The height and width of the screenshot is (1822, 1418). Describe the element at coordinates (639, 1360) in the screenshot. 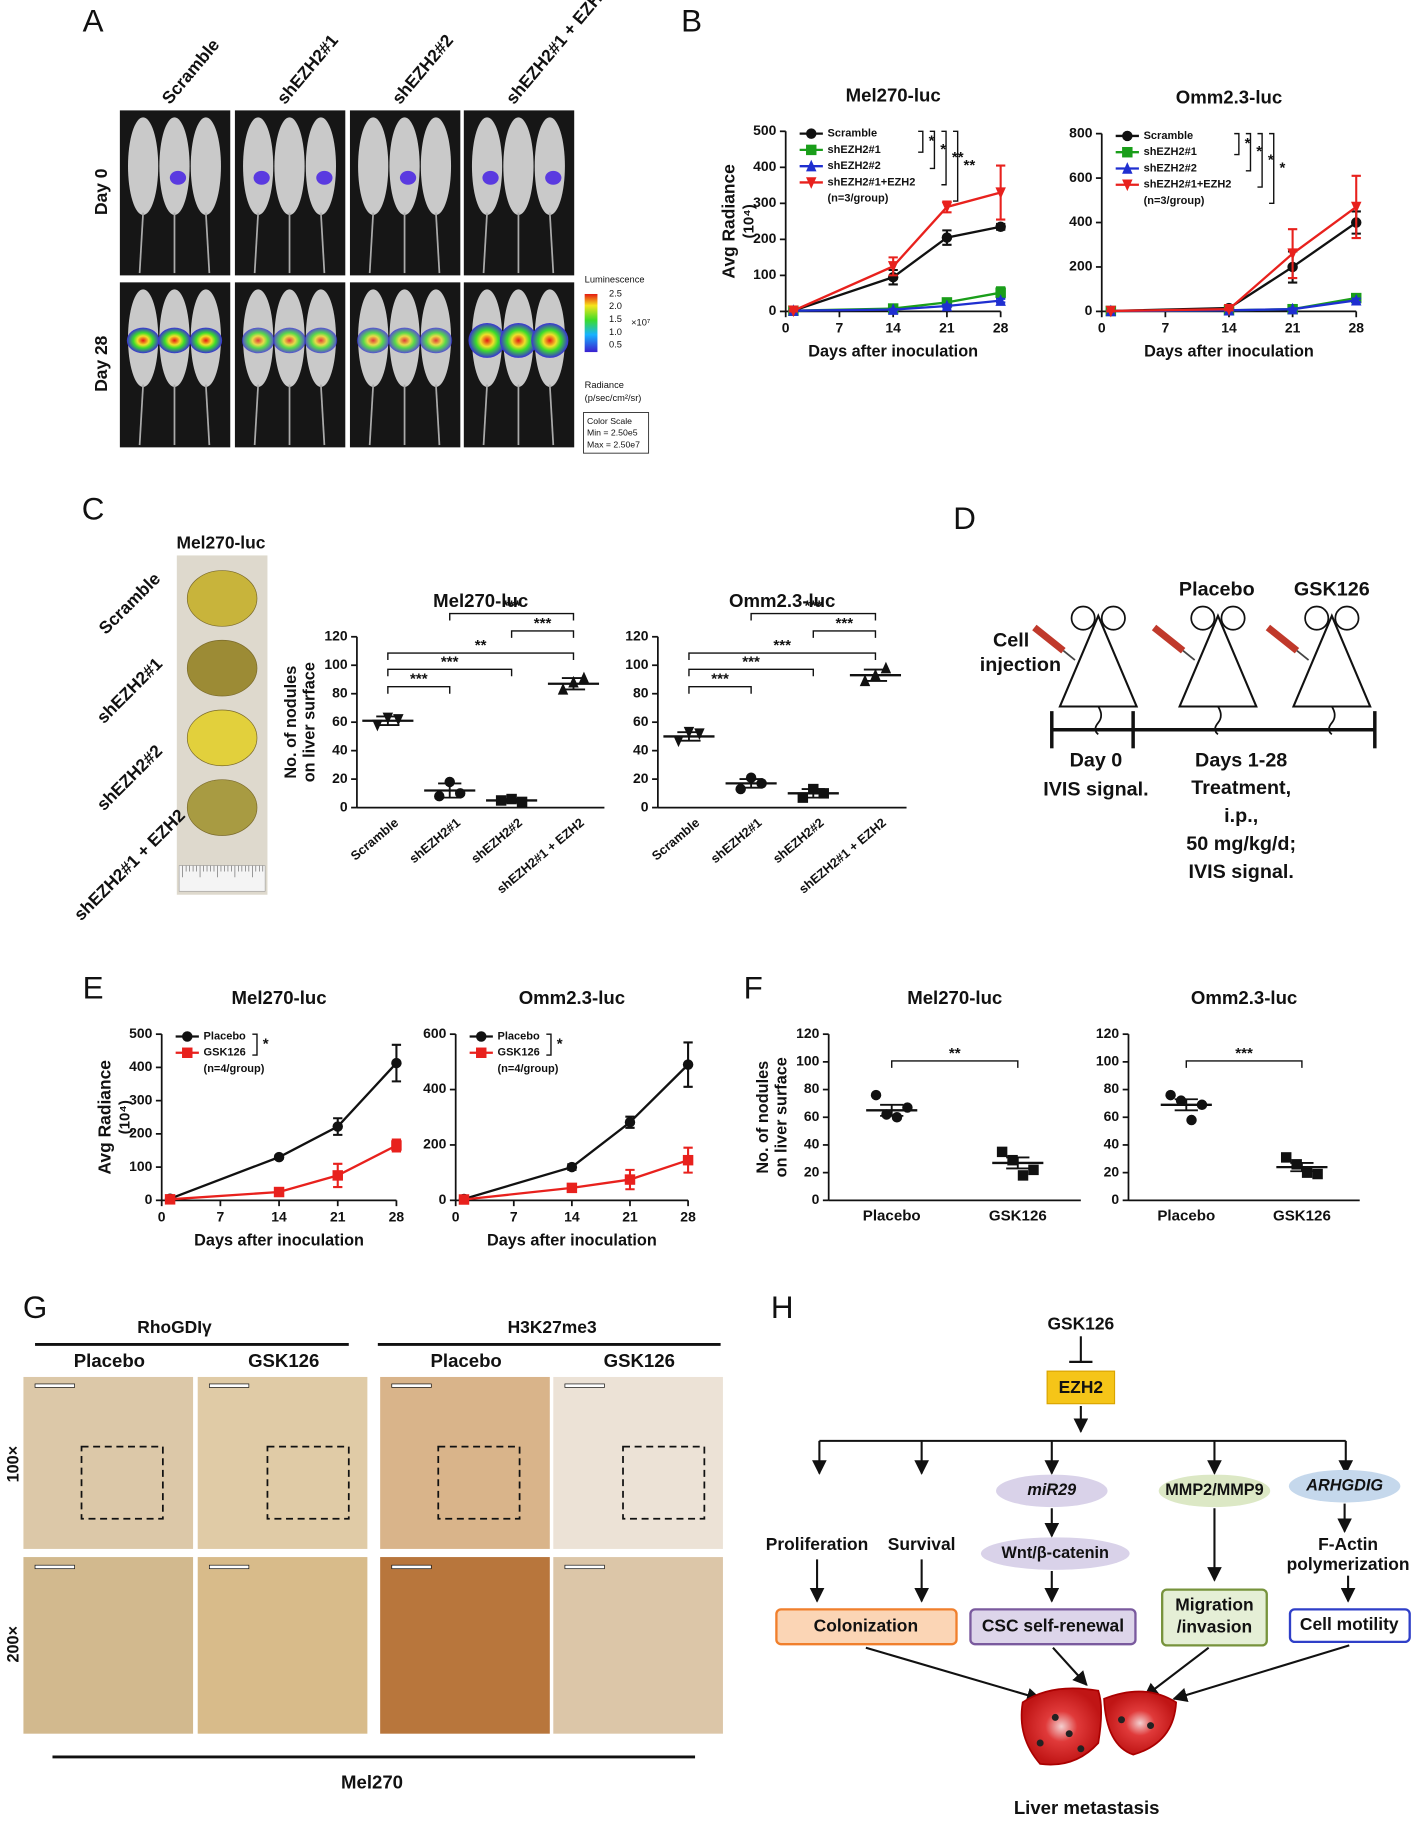

I see `column-label: GSK126` at that location.